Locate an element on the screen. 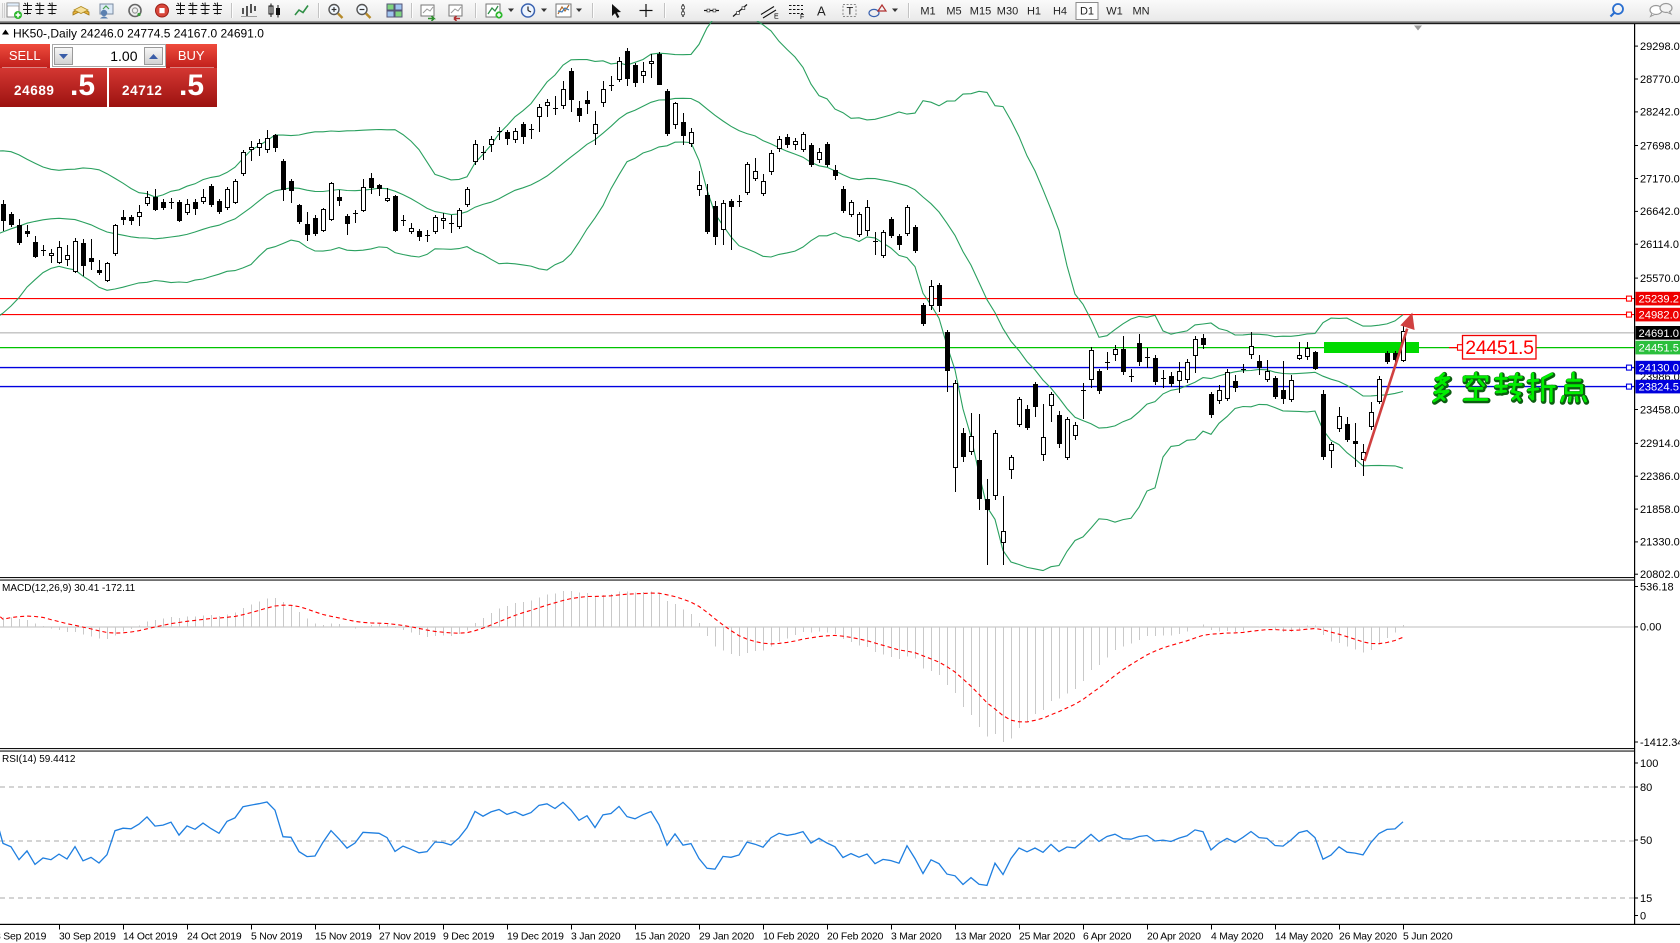 The width and height of the screenshot is (1680, 943). svg-text: A is located at coordinates (821, 11).